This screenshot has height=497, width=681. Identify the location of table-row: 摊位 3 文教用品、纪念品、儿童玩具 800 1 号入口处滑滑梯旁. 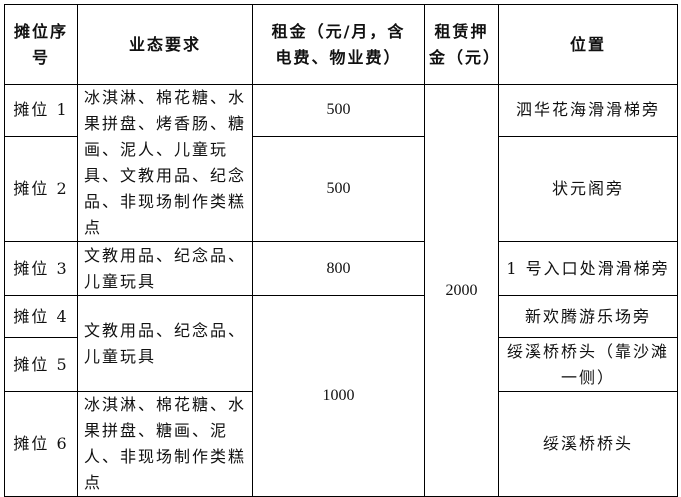
(341, 268).